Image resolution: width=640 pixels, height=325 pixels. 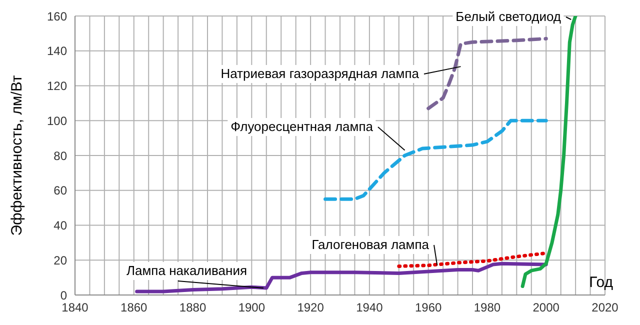 What do you see at coordinates (428, 307) in the screenshot?
I see `x-tick-label: 1960` at bounding box center [428, 307].